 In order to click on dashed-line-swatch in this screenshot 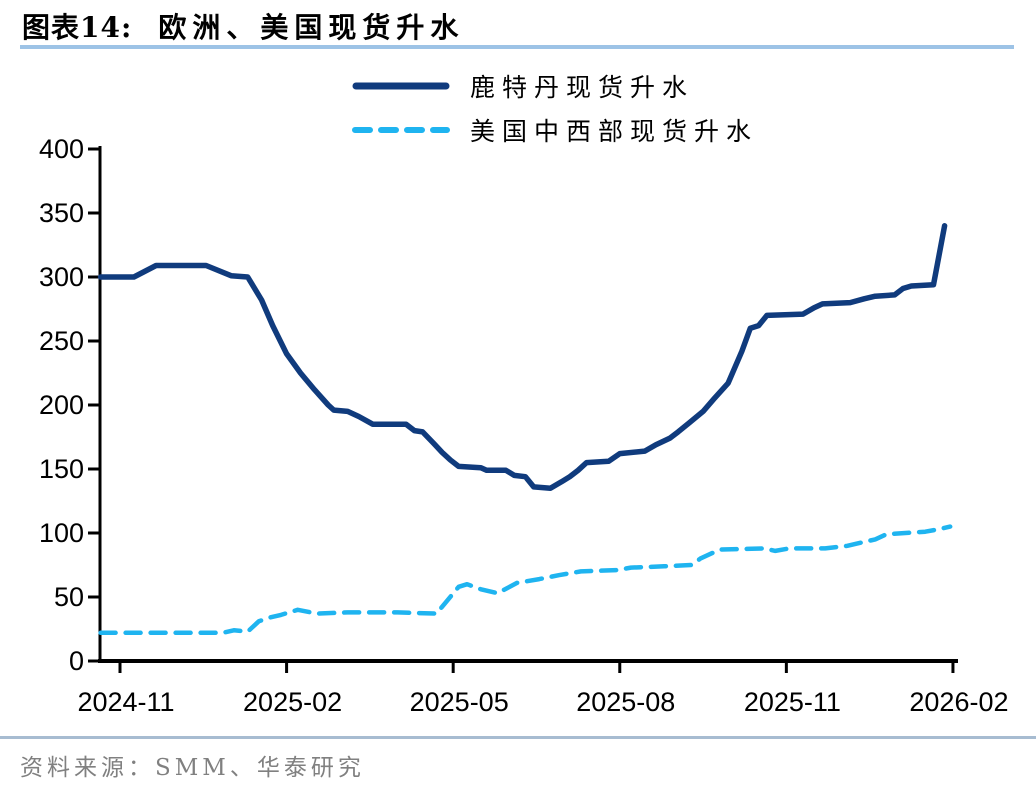, I will do `click(401, 130)`.